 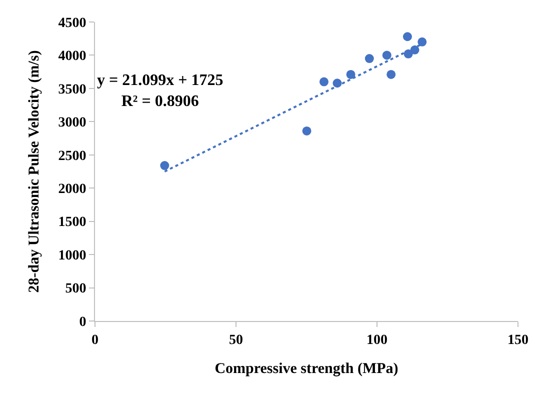 I want to click on y-tick-label: 3000, so click(x=72, y=123).